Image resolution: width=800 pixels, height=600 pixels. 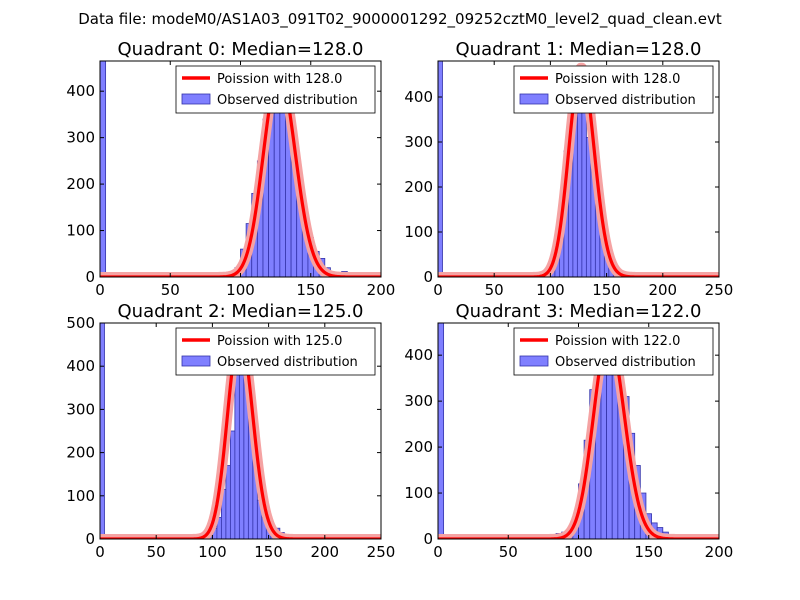 What do you see at coordinates (241, 311) in the screenshot?
I see `chart-title: Quadrant 2: Median=125.0` at bounding box center [241, 311].